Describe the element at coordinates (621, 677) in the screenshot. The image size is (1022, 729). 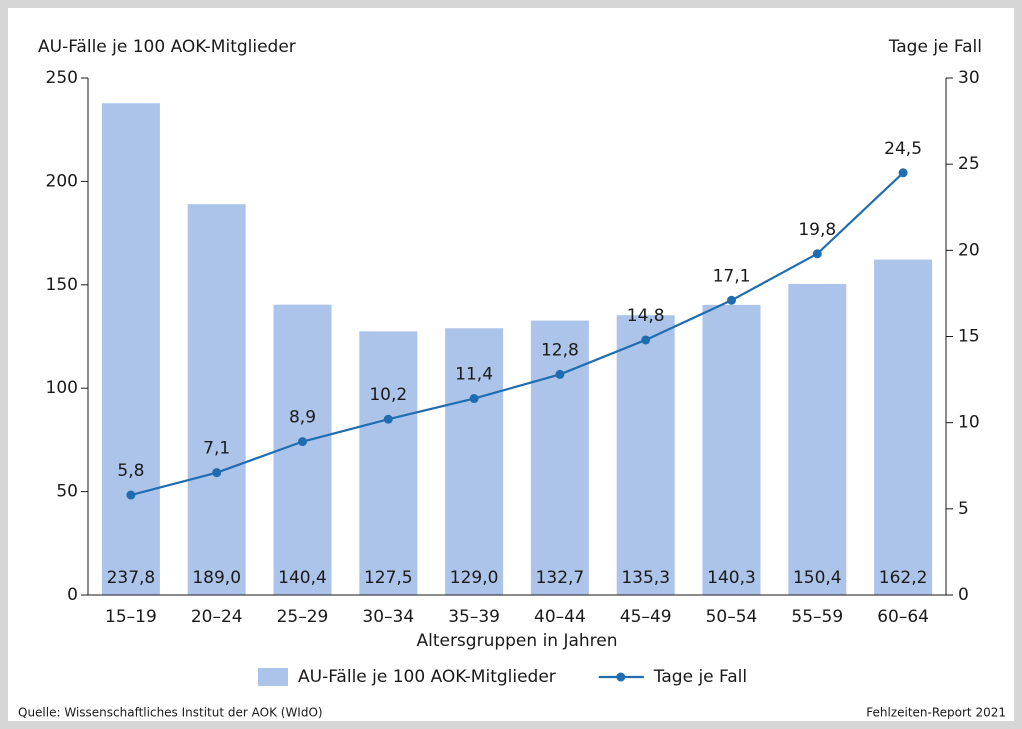
I see `legend-dot` at that location.